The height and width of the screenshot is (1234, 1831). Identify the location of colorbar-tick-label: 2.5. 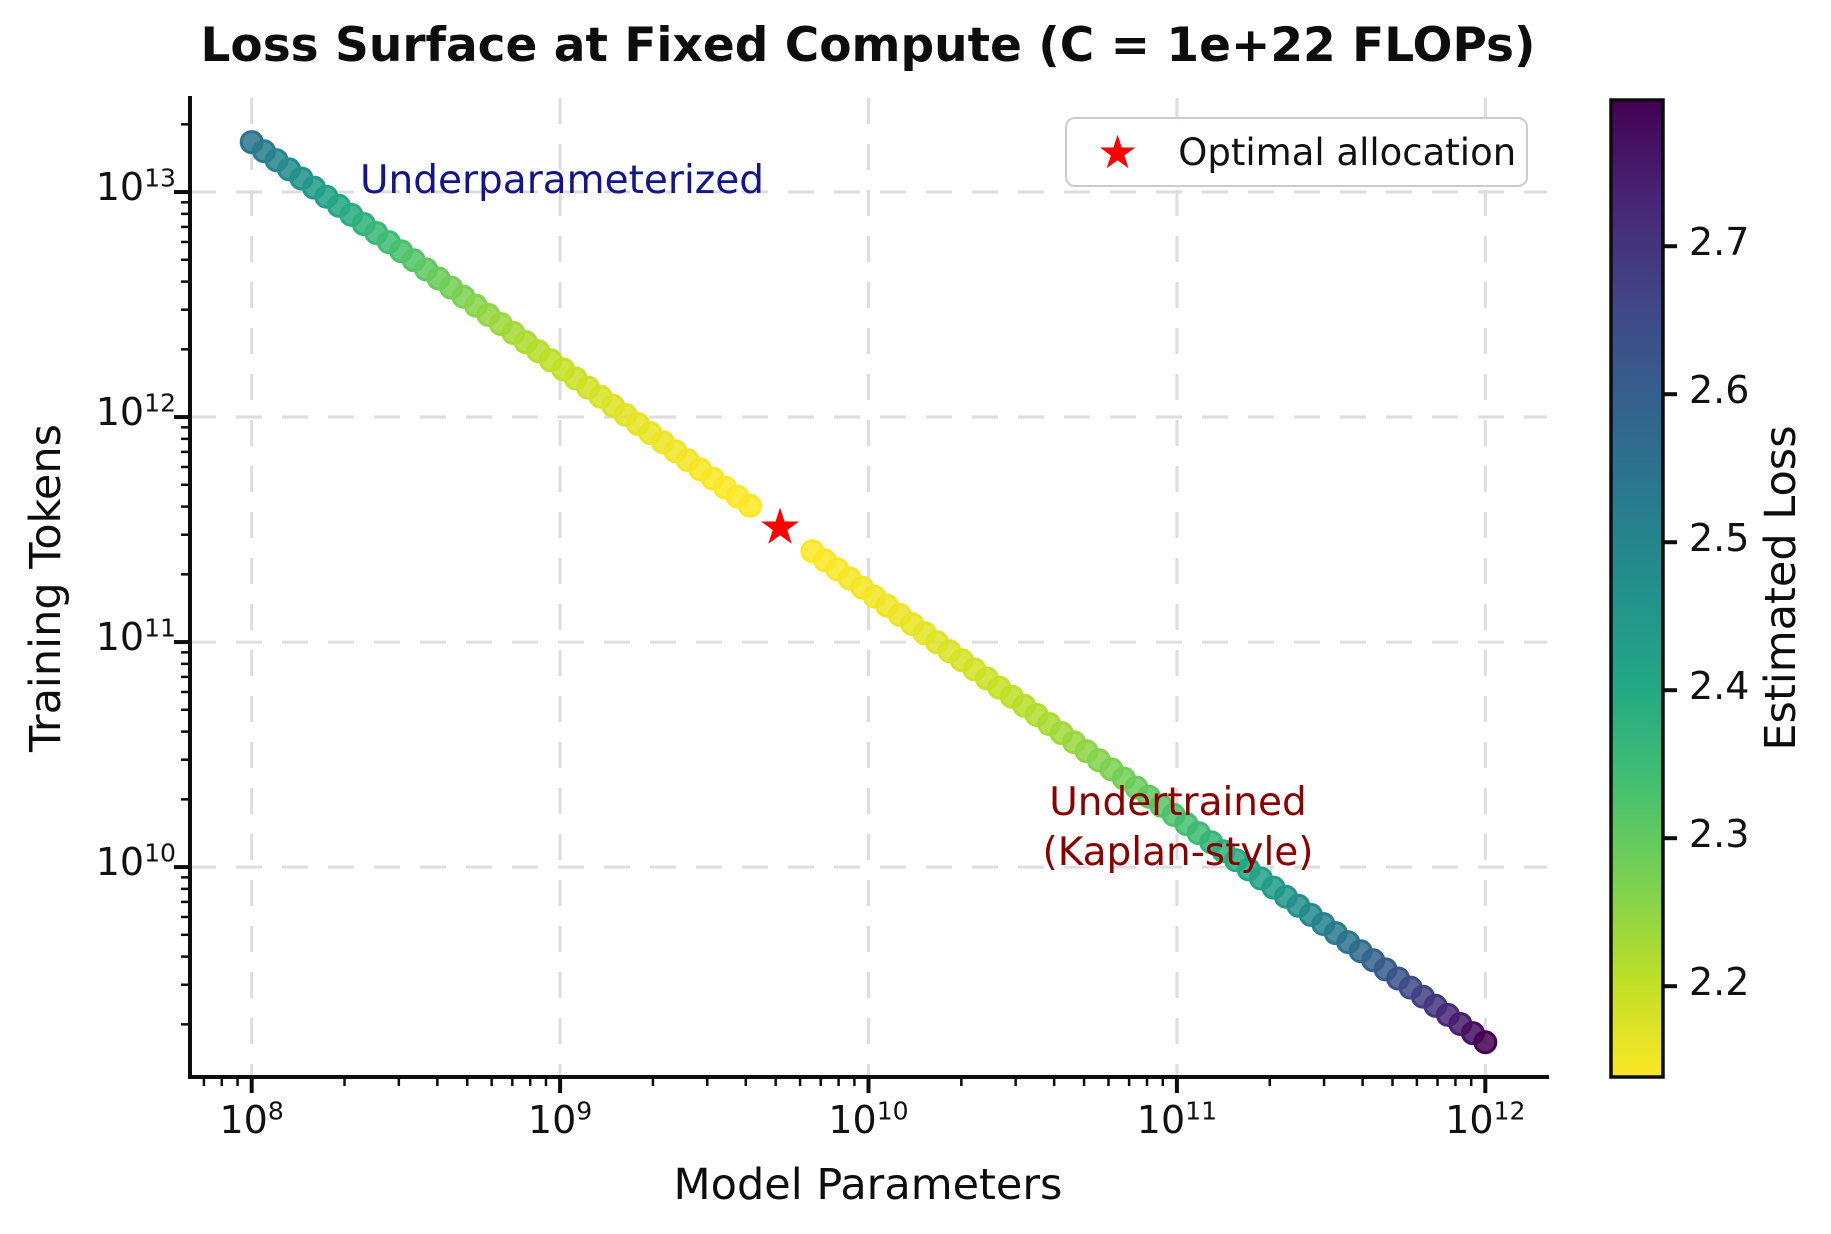
(1719, 538).